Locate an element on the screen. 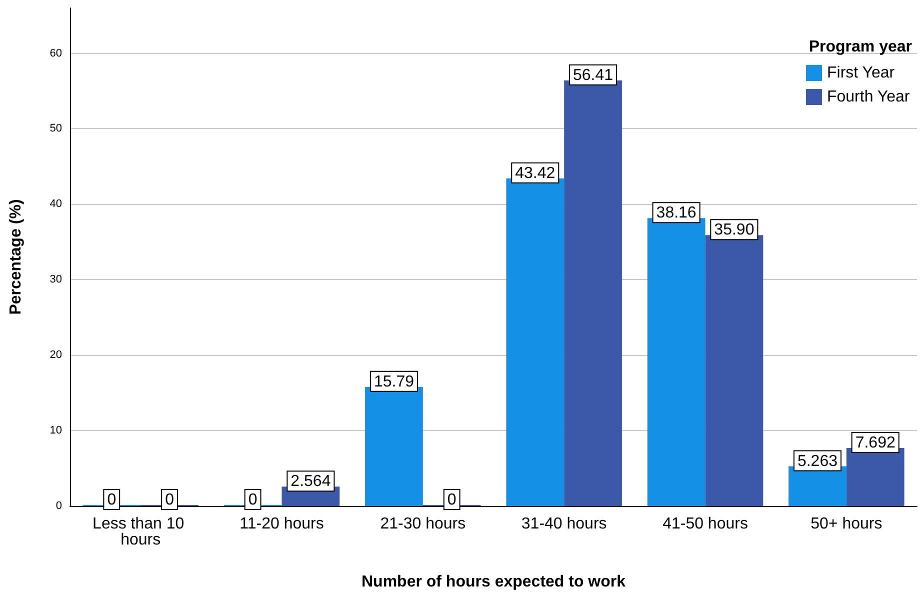 Image resolution: width=923 pixels, height=595 pixels. y-axis-title: Percentage (%) is located at coordinates (16, 257).